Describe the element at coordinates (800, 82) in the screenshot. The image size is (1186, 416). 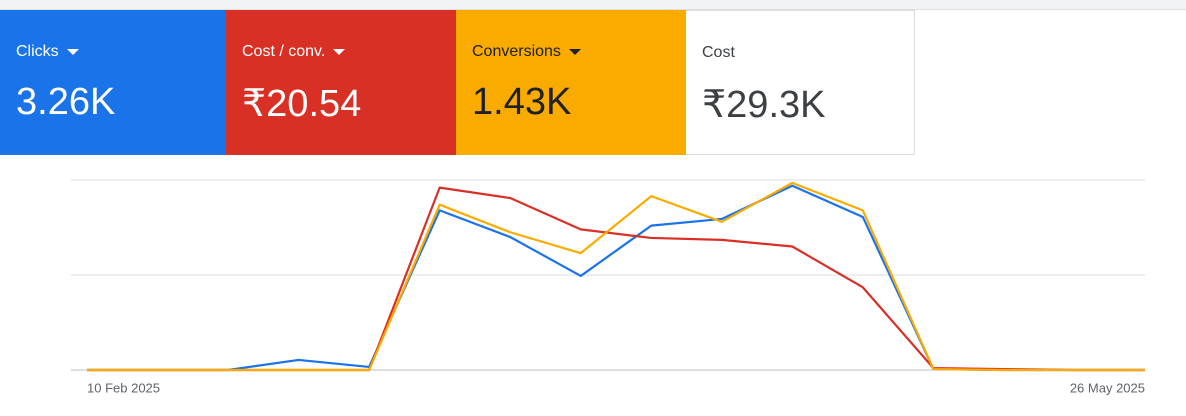
I see `metric-card: Cost ₹29.3K` at that location.